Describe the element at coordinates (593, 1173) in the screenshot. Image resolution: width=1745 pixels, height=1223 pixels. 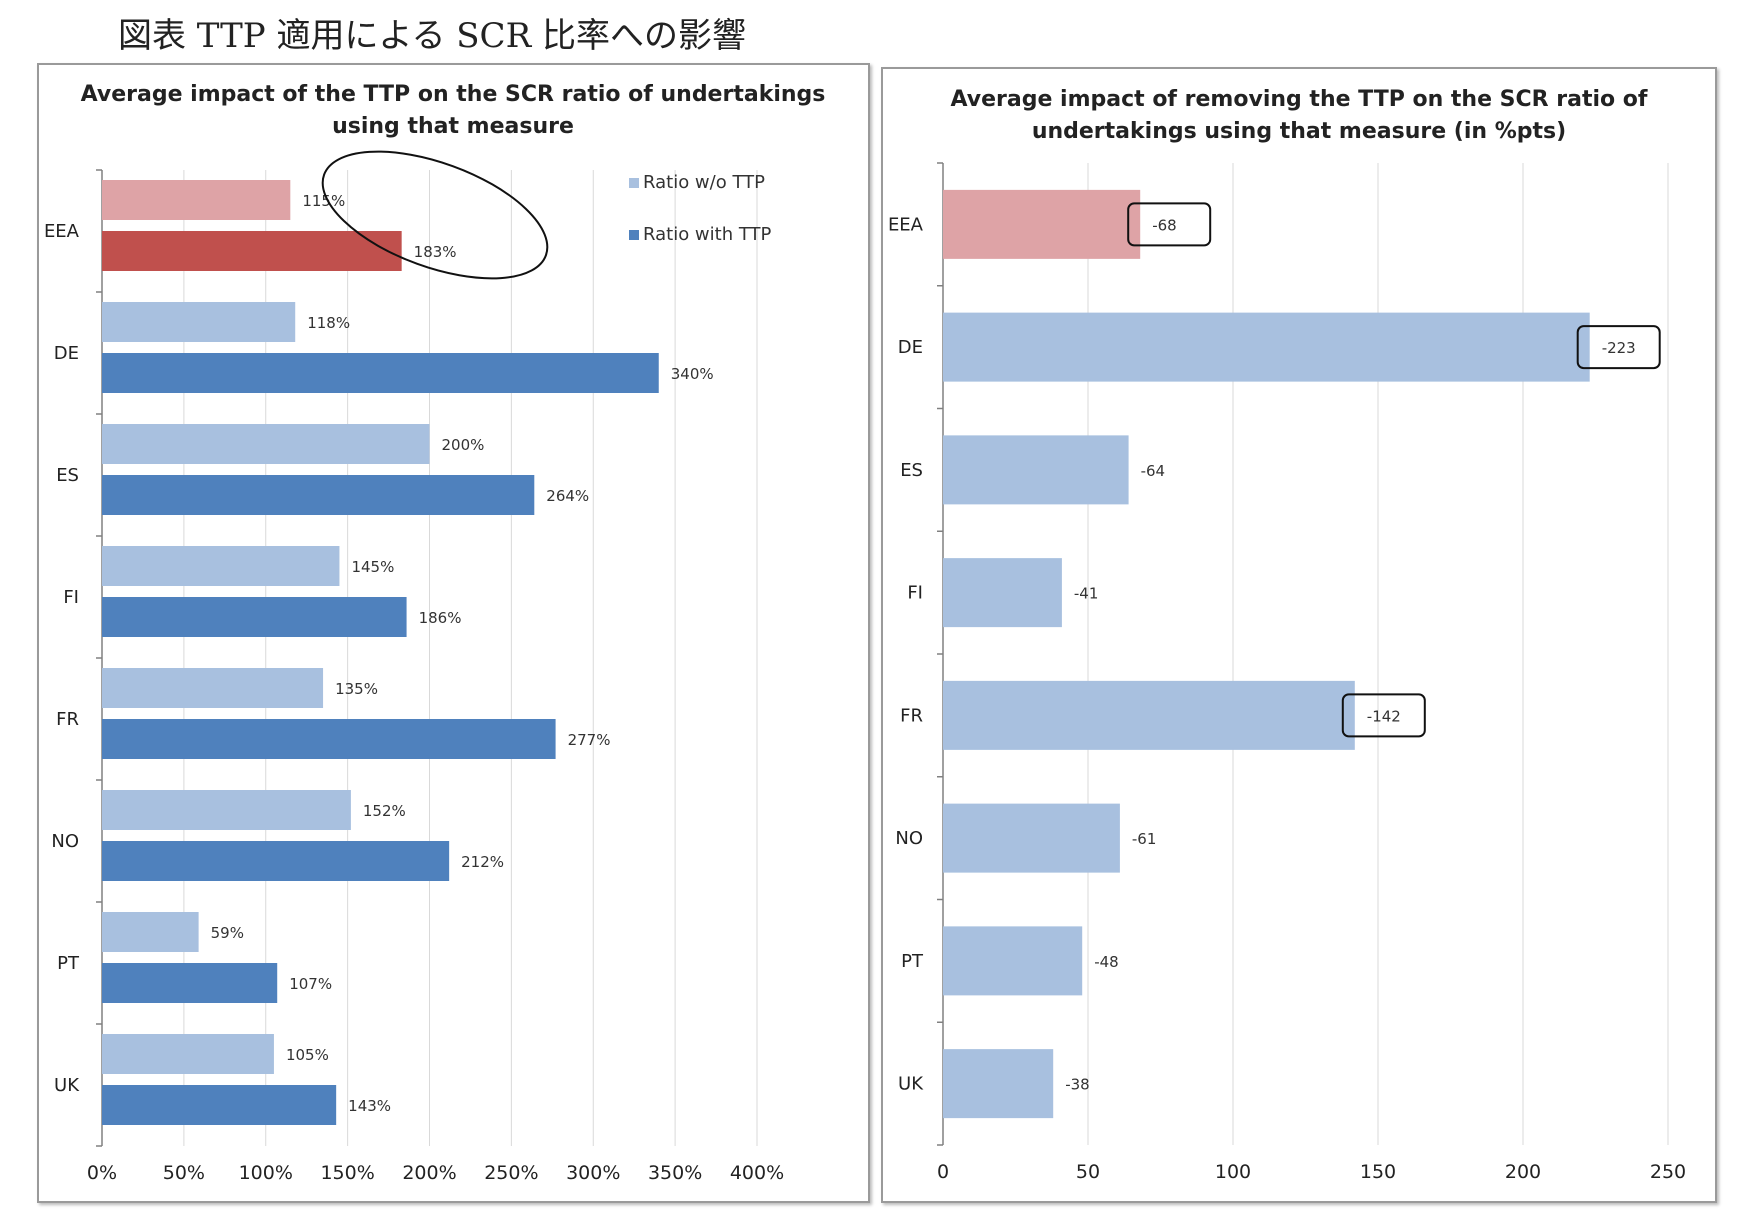
I see `x-tick-label: 300%` at that location.